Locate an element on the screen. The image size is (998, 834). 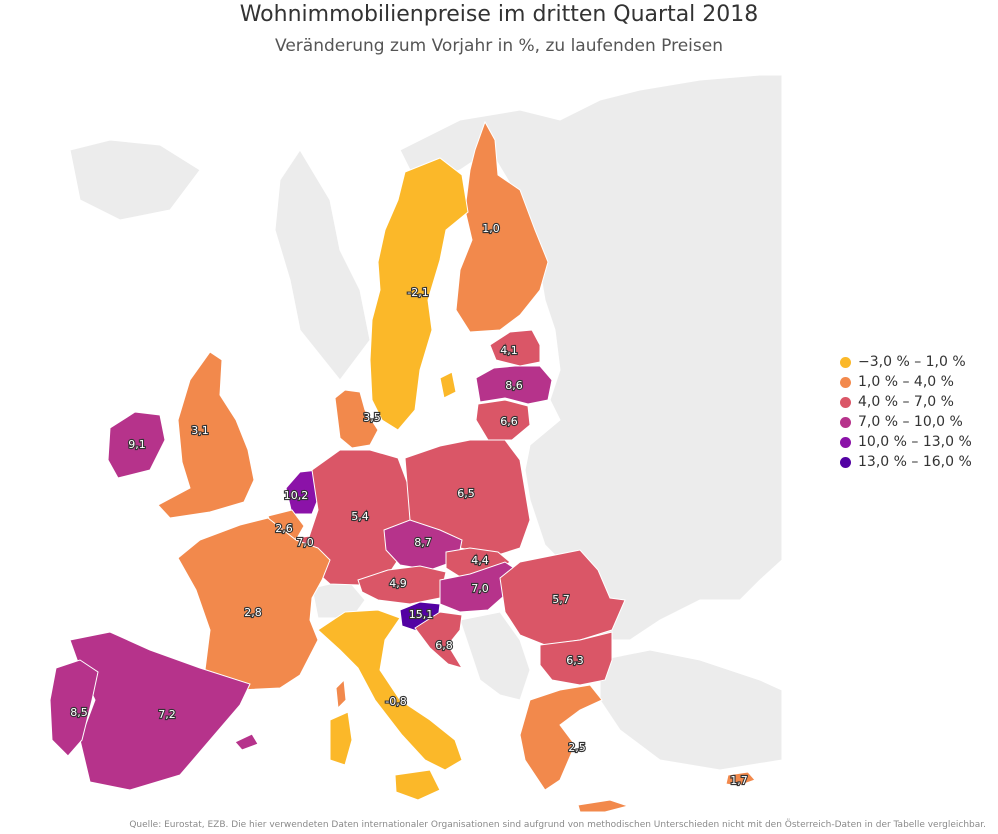
label-slovenia: 15,1 is located at coordinates (421, 614).